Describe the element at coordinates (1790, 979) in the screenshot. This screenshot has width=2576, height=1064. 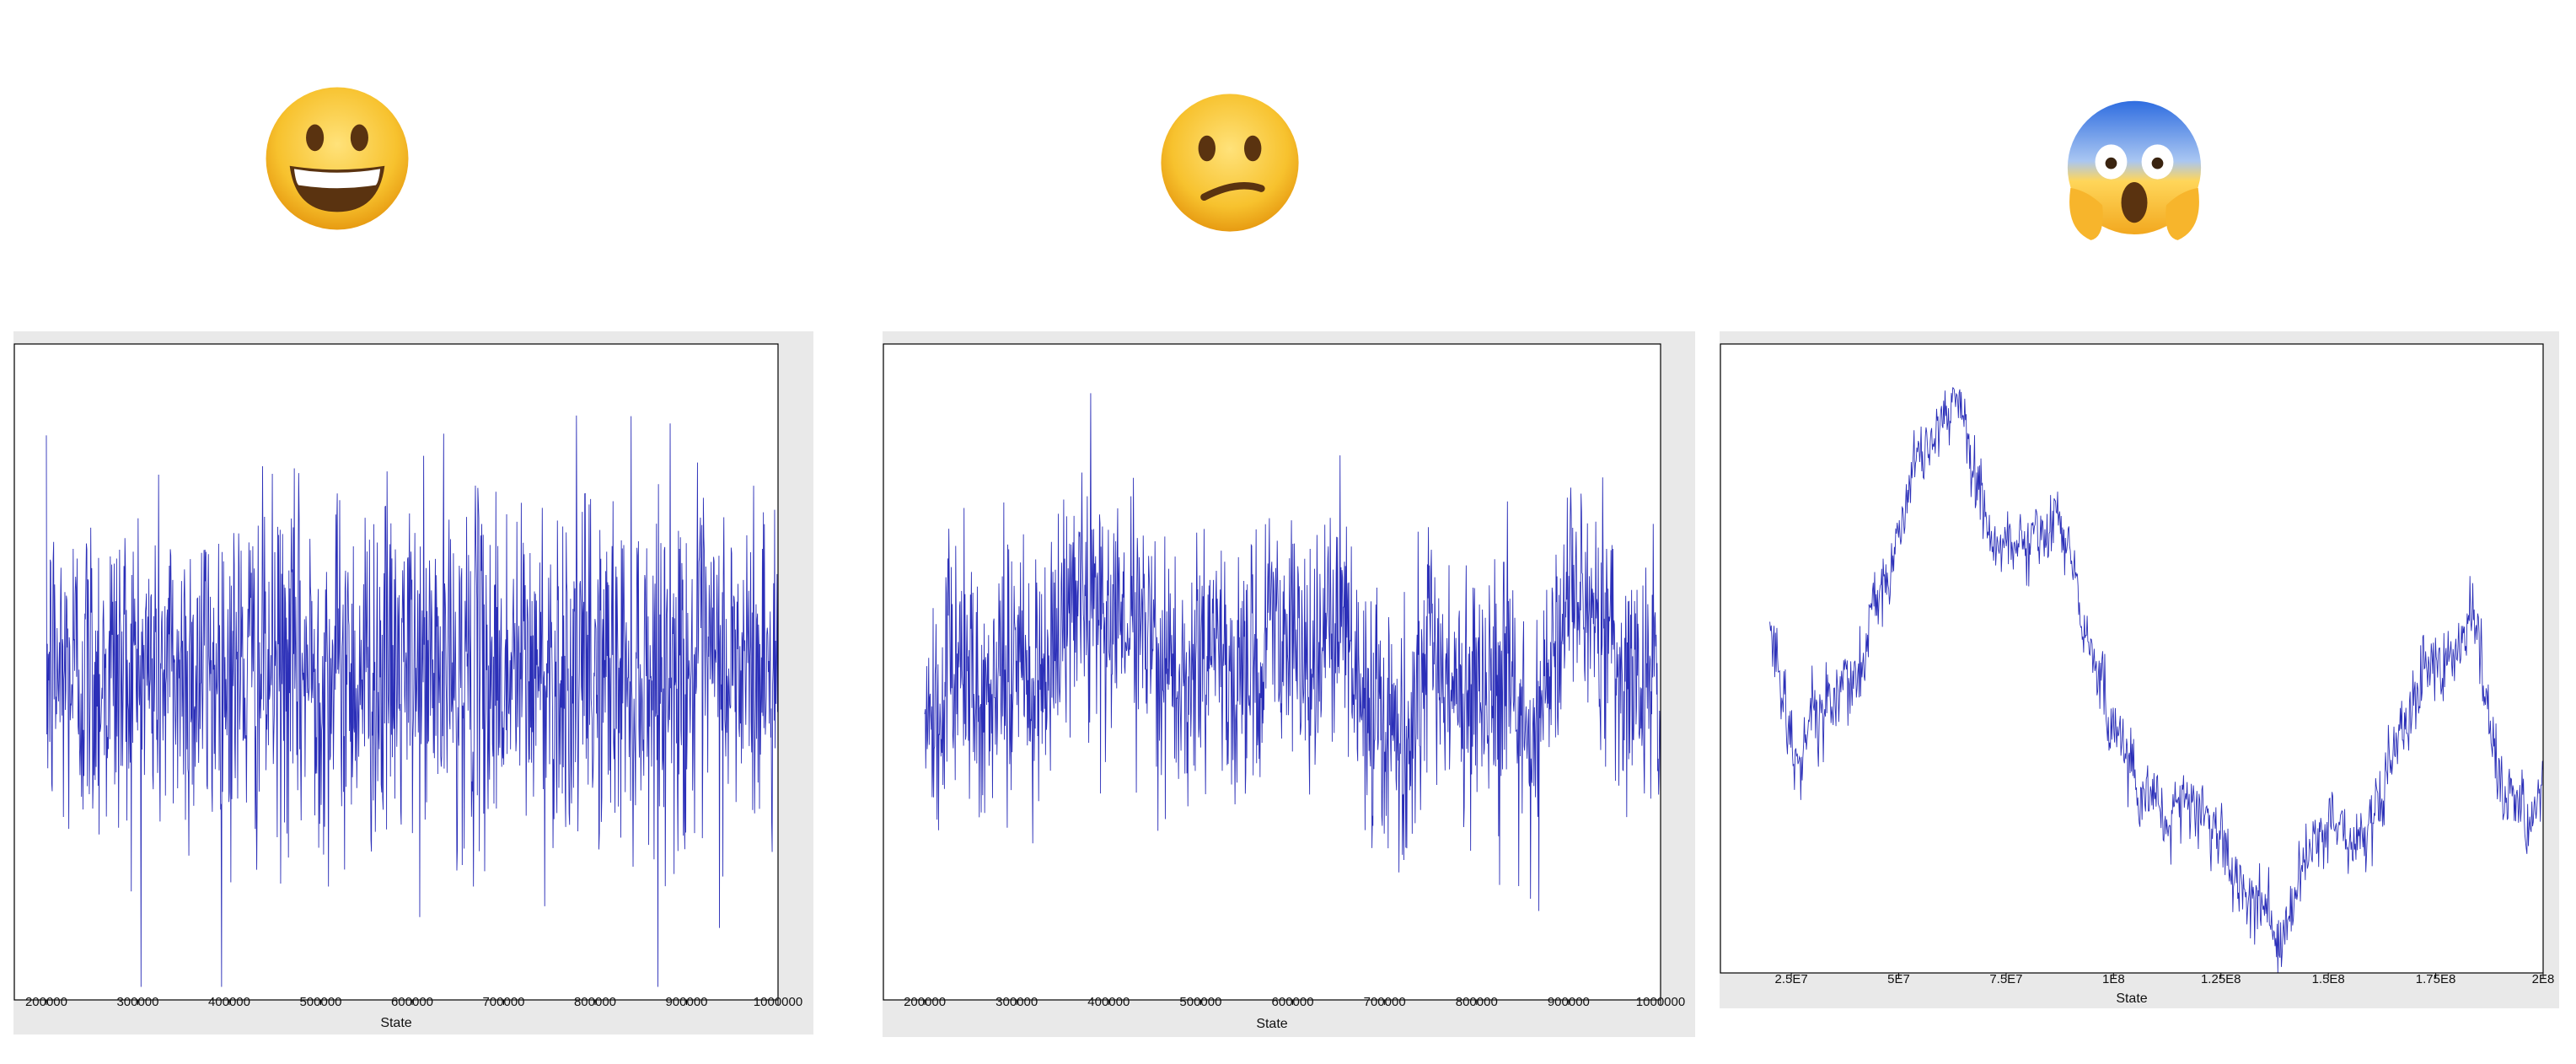
I see `x-tick-label: 2.5E7` at that location.